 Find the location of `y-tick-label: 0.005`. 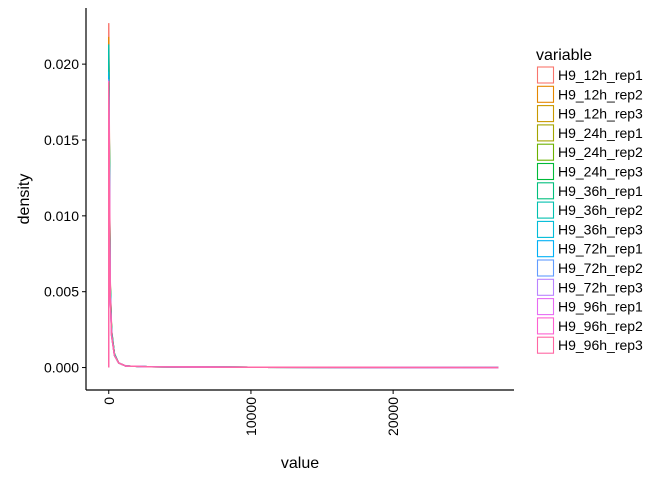

y-tick-label: 0.005 is located at coordinates (61, 292).